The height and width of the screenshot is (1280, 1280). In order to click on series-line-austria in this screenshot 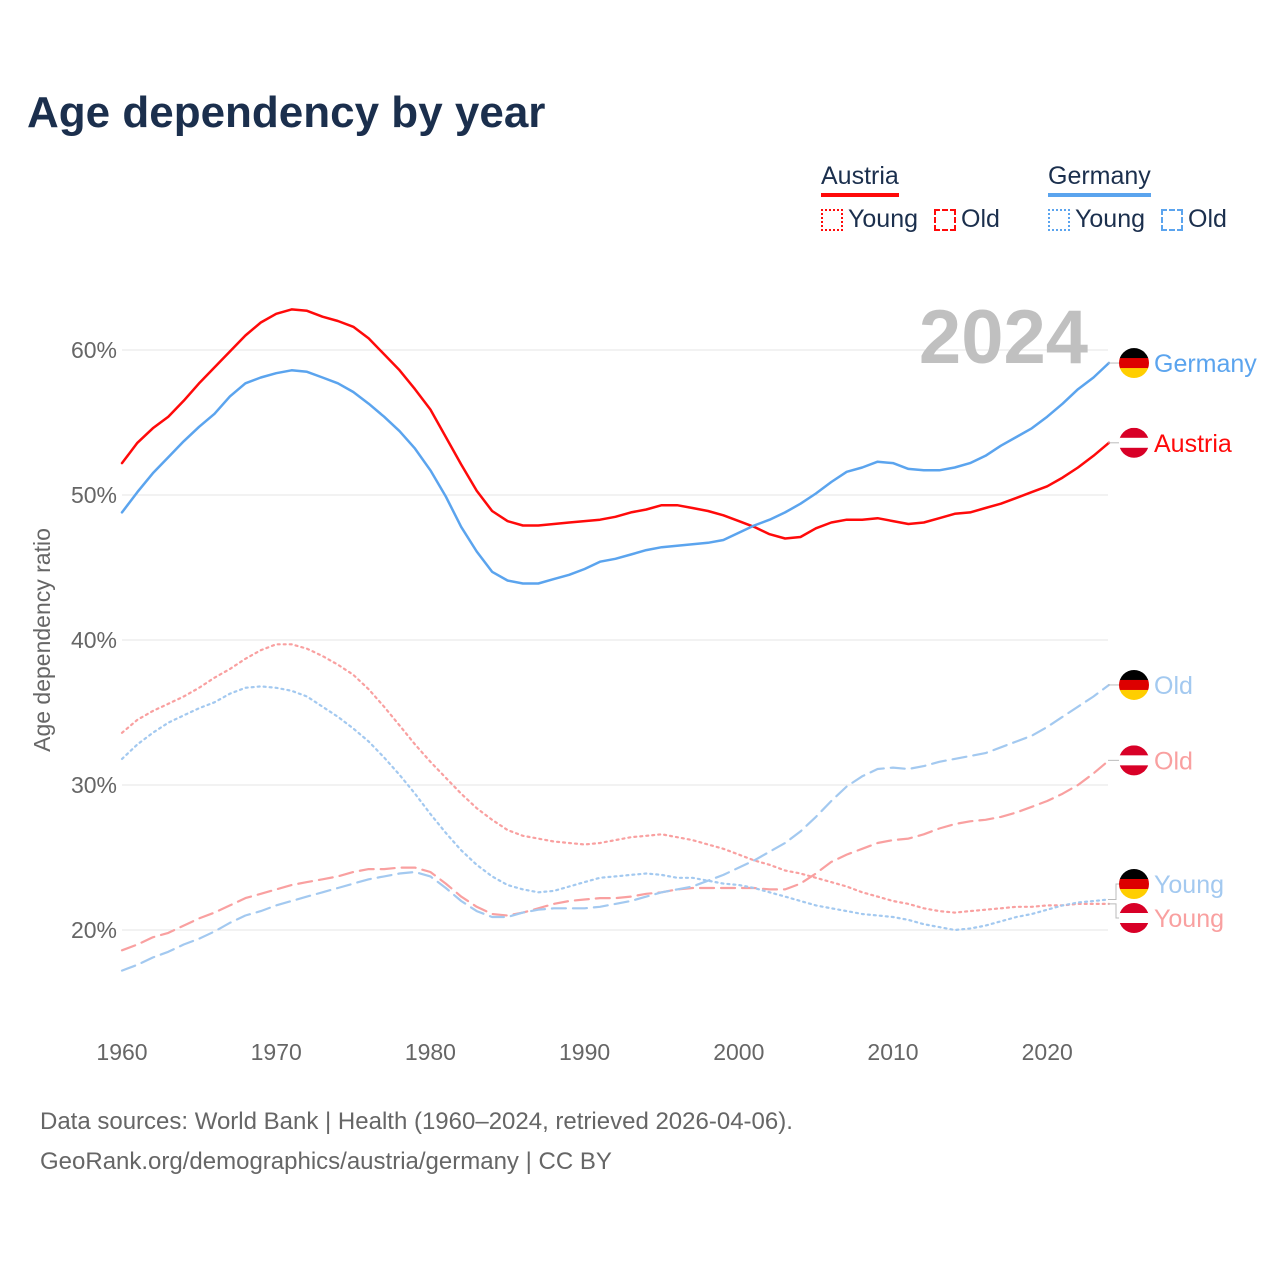, I will do `click(615, 424)`.